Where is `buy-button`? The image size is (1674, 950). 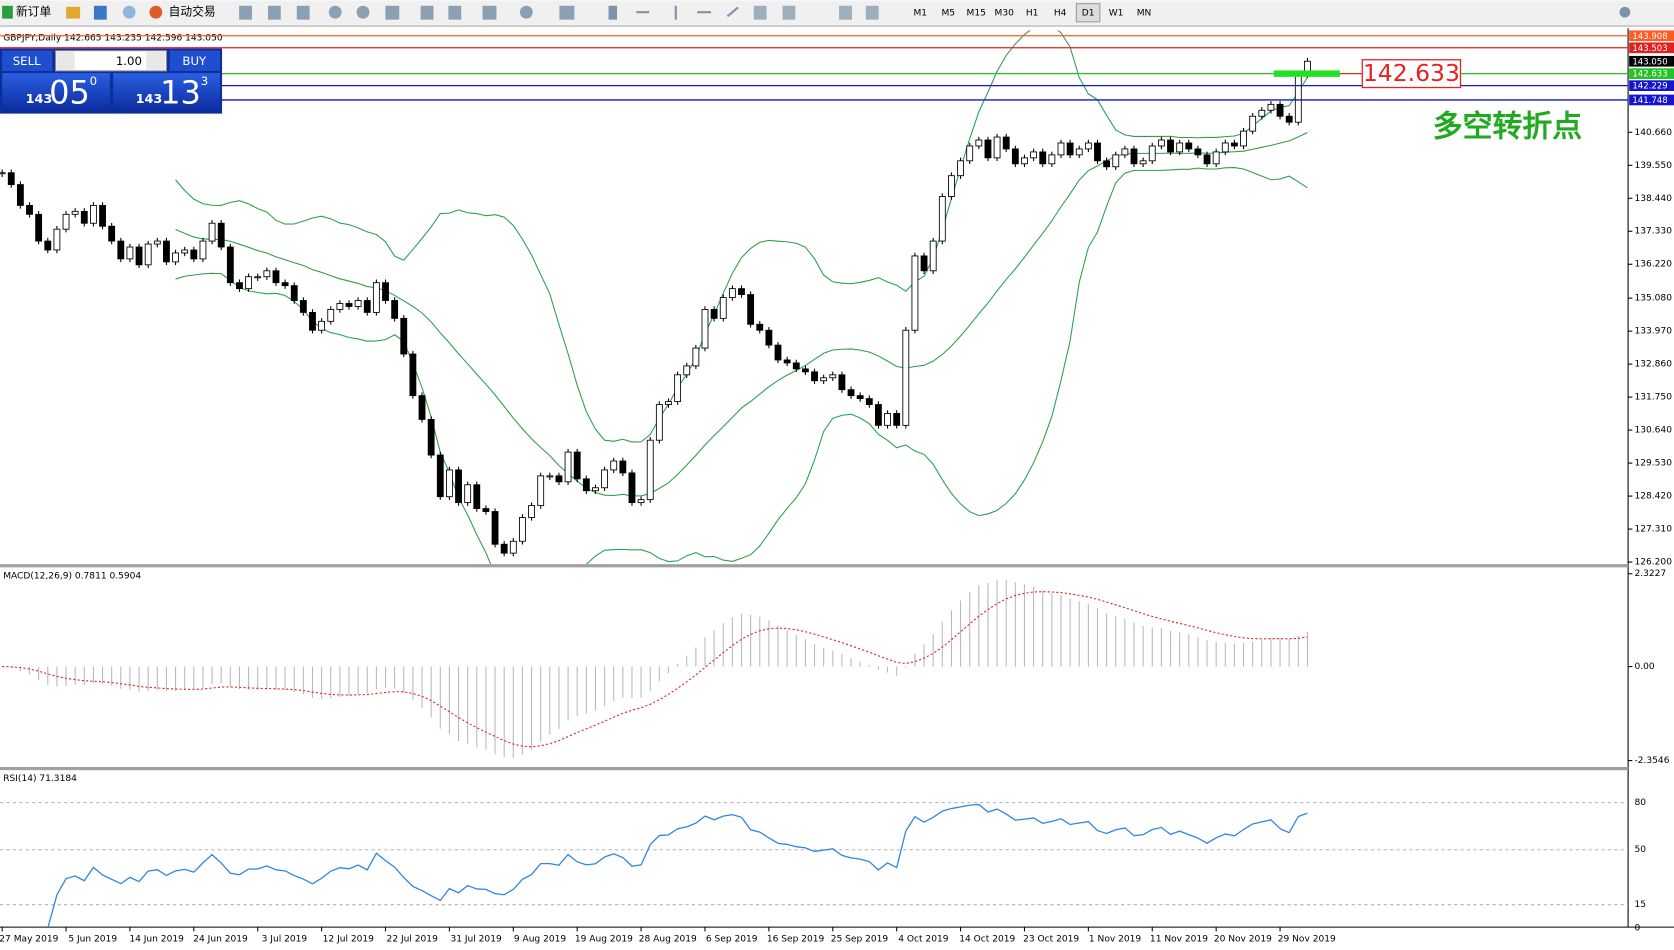
buy-button is located at coordinates (194, 60).